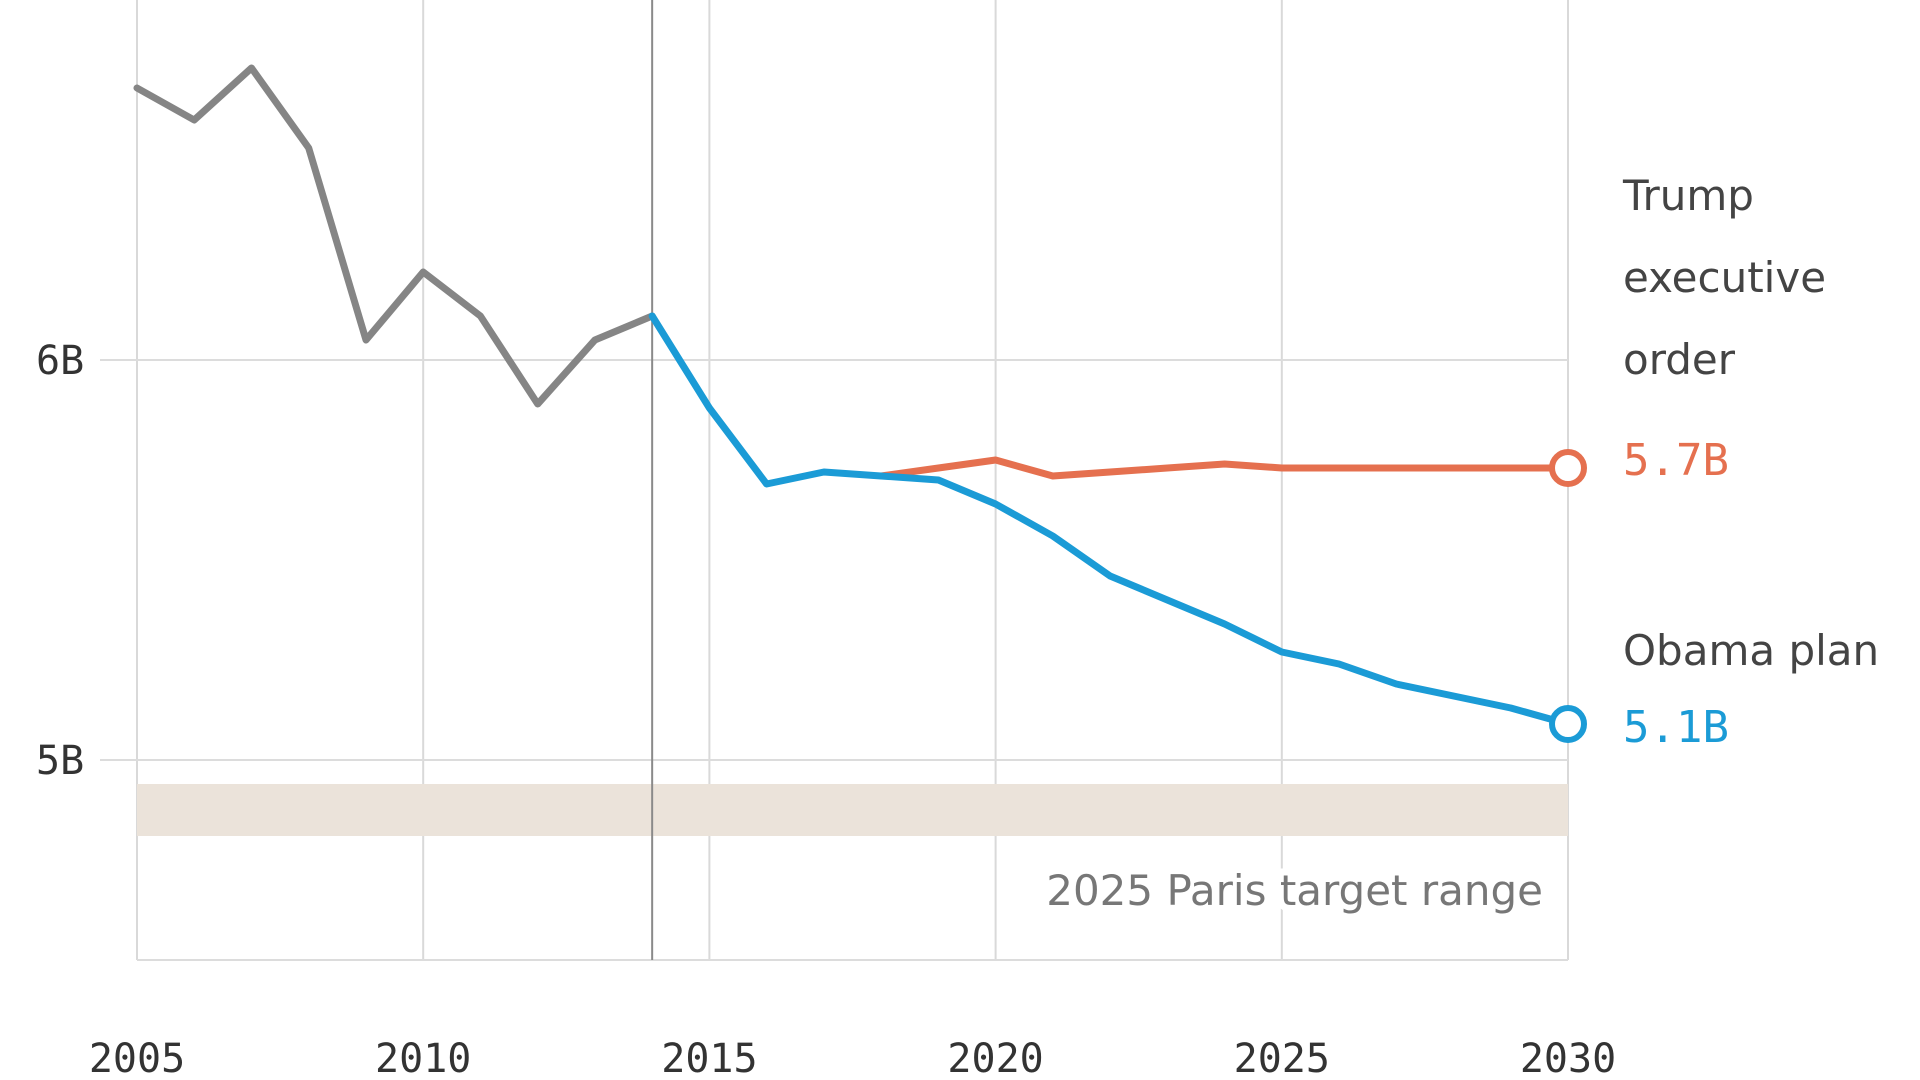 The image size is (1920, 1080). Describe the element at coordinates (1294, 890) in the screenshot. I see `paris-target-label: 2025 Paris target range` at that location.